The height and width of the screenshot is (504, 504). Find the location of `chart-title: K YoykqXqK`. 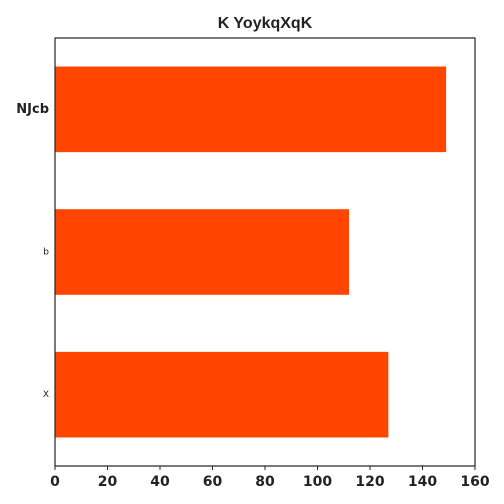

chart-title: K YoykqXqK is located at coordinates (265, 23).